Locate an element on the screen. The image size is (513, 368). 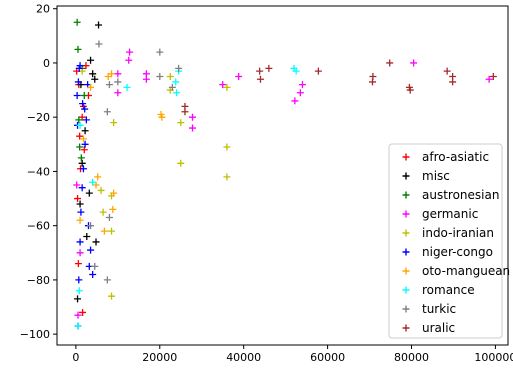
series-turkic is located at coordinates (135, 162).